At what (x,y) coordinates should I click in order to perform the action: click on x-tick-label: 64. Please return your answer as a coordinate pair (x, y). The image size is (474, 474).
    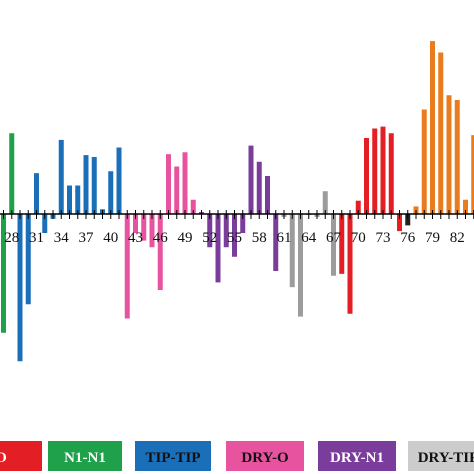
    Looking at the image, I should click on (309, 238).